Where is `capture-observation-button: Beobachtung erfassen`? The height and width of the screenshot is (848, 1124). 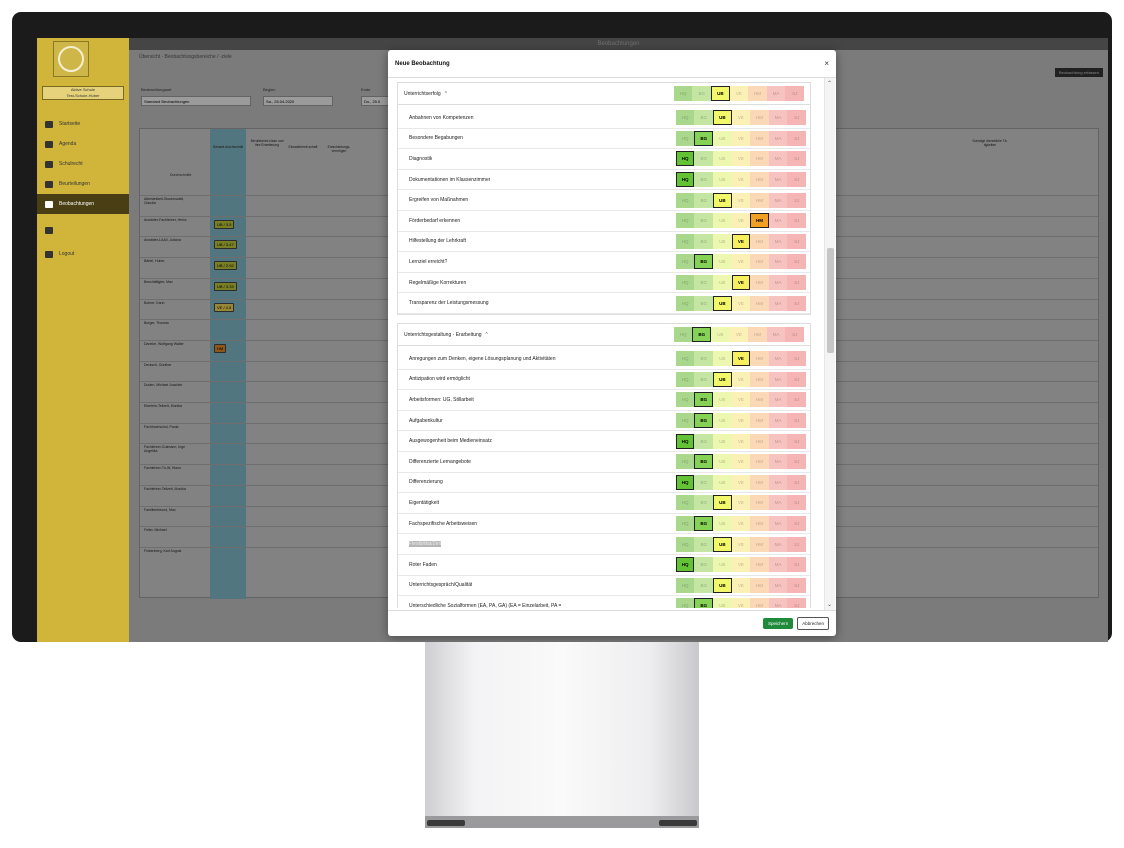
capture-observation-button: Beobachtung erfassen is located at coordinates (1078, 72).